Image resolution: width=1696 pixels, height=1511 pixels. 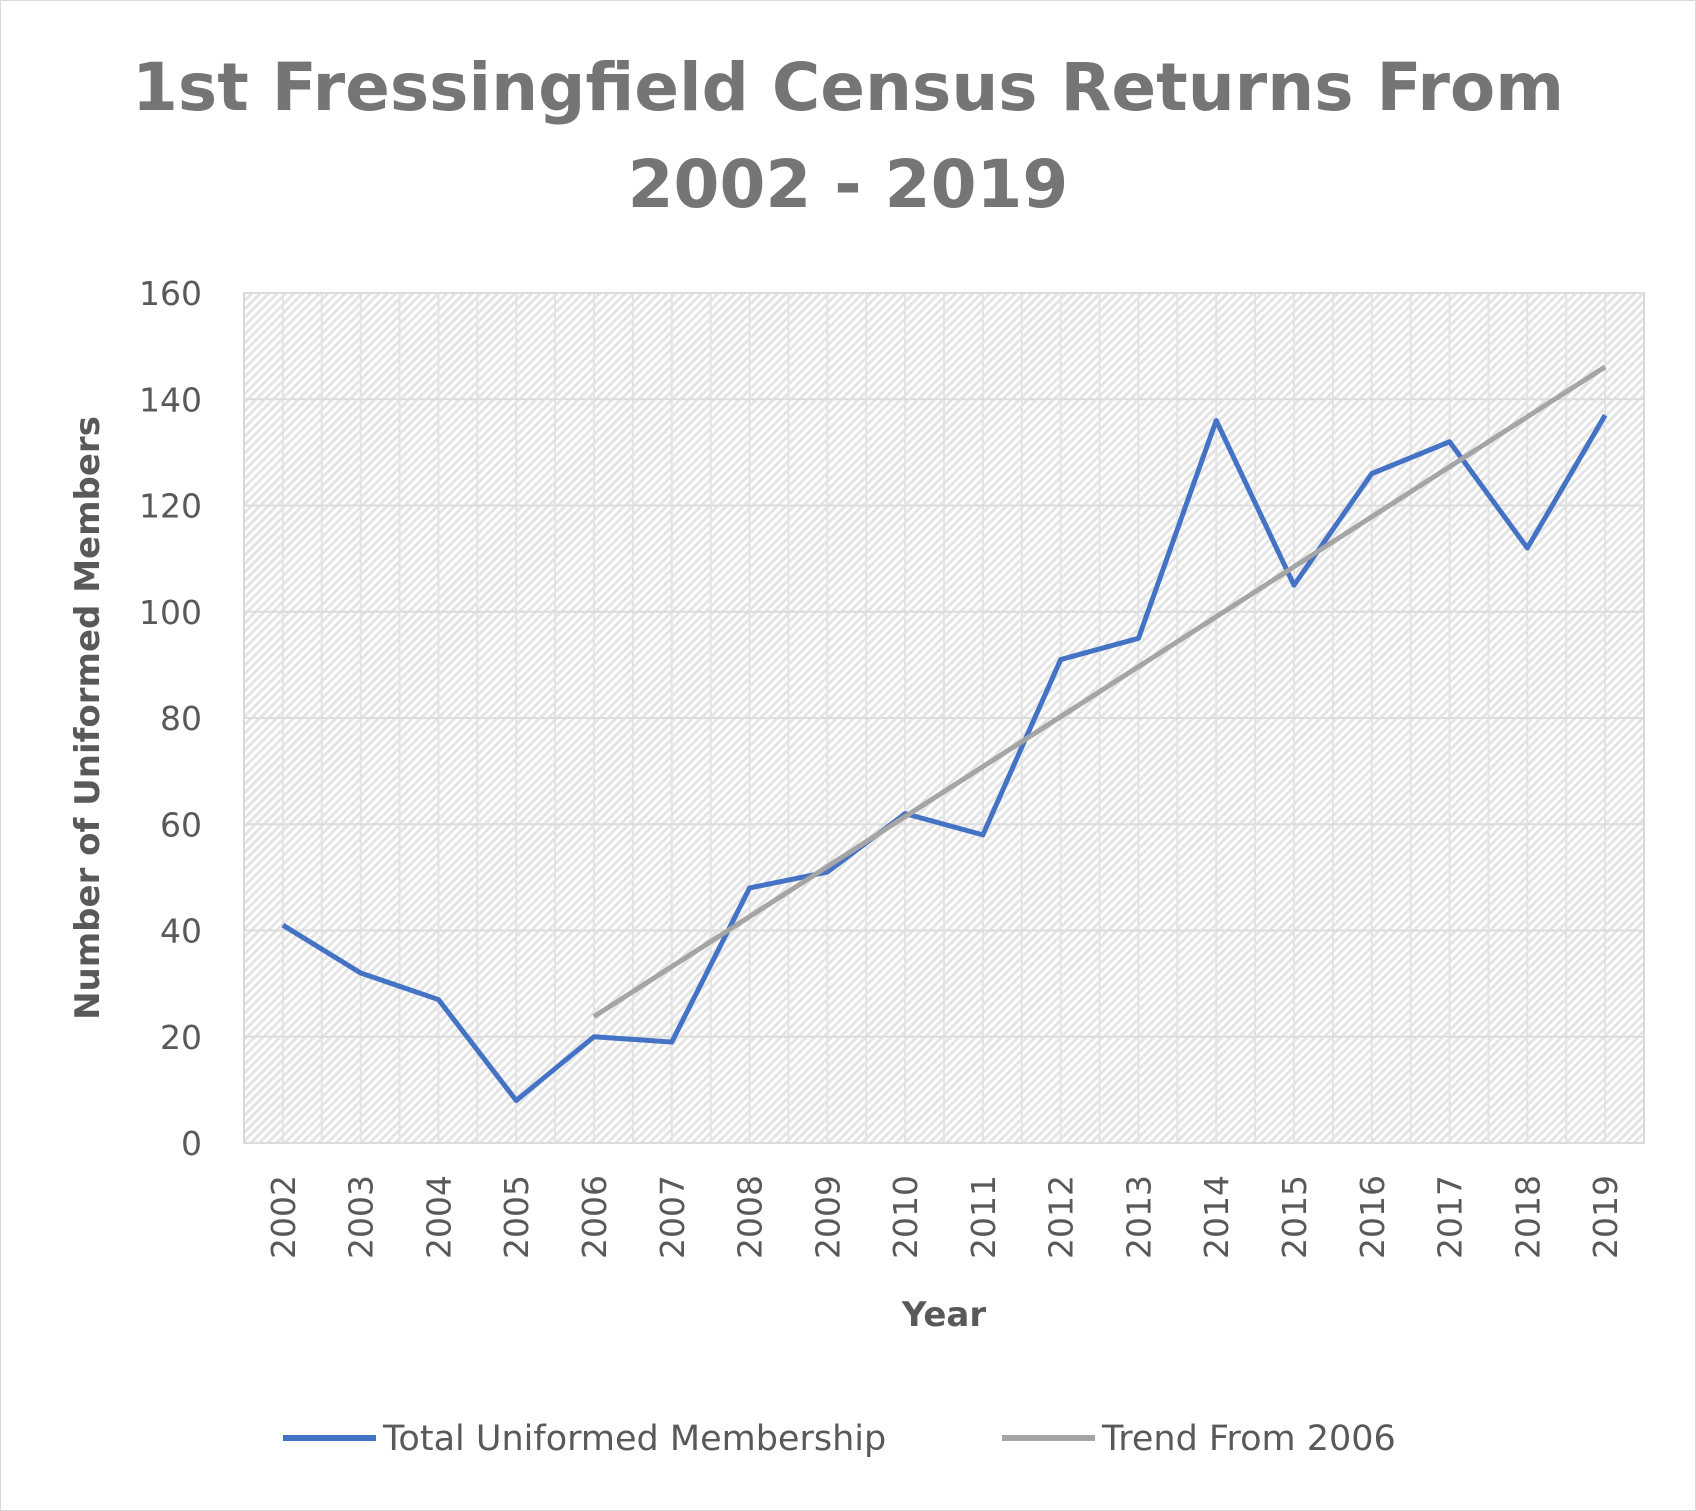 I want to click on y-tick-label: 100, so click(x=170, y=612).